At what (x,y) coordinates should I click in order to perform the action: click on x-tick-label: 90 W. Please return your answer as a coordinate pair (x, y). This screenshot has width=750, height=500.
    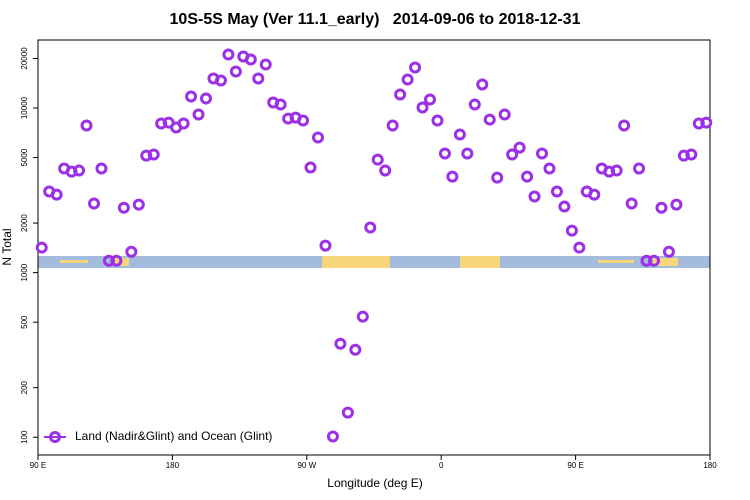
    Looking at the image, I should click on (306, 465).